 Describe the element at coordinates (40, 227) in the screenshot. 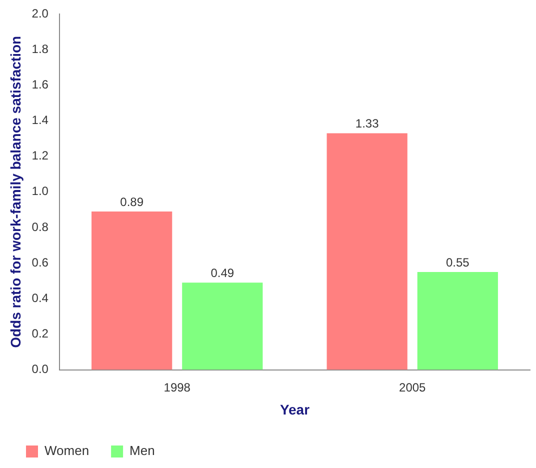

I see `y-tick-label: 0.8` at that location.